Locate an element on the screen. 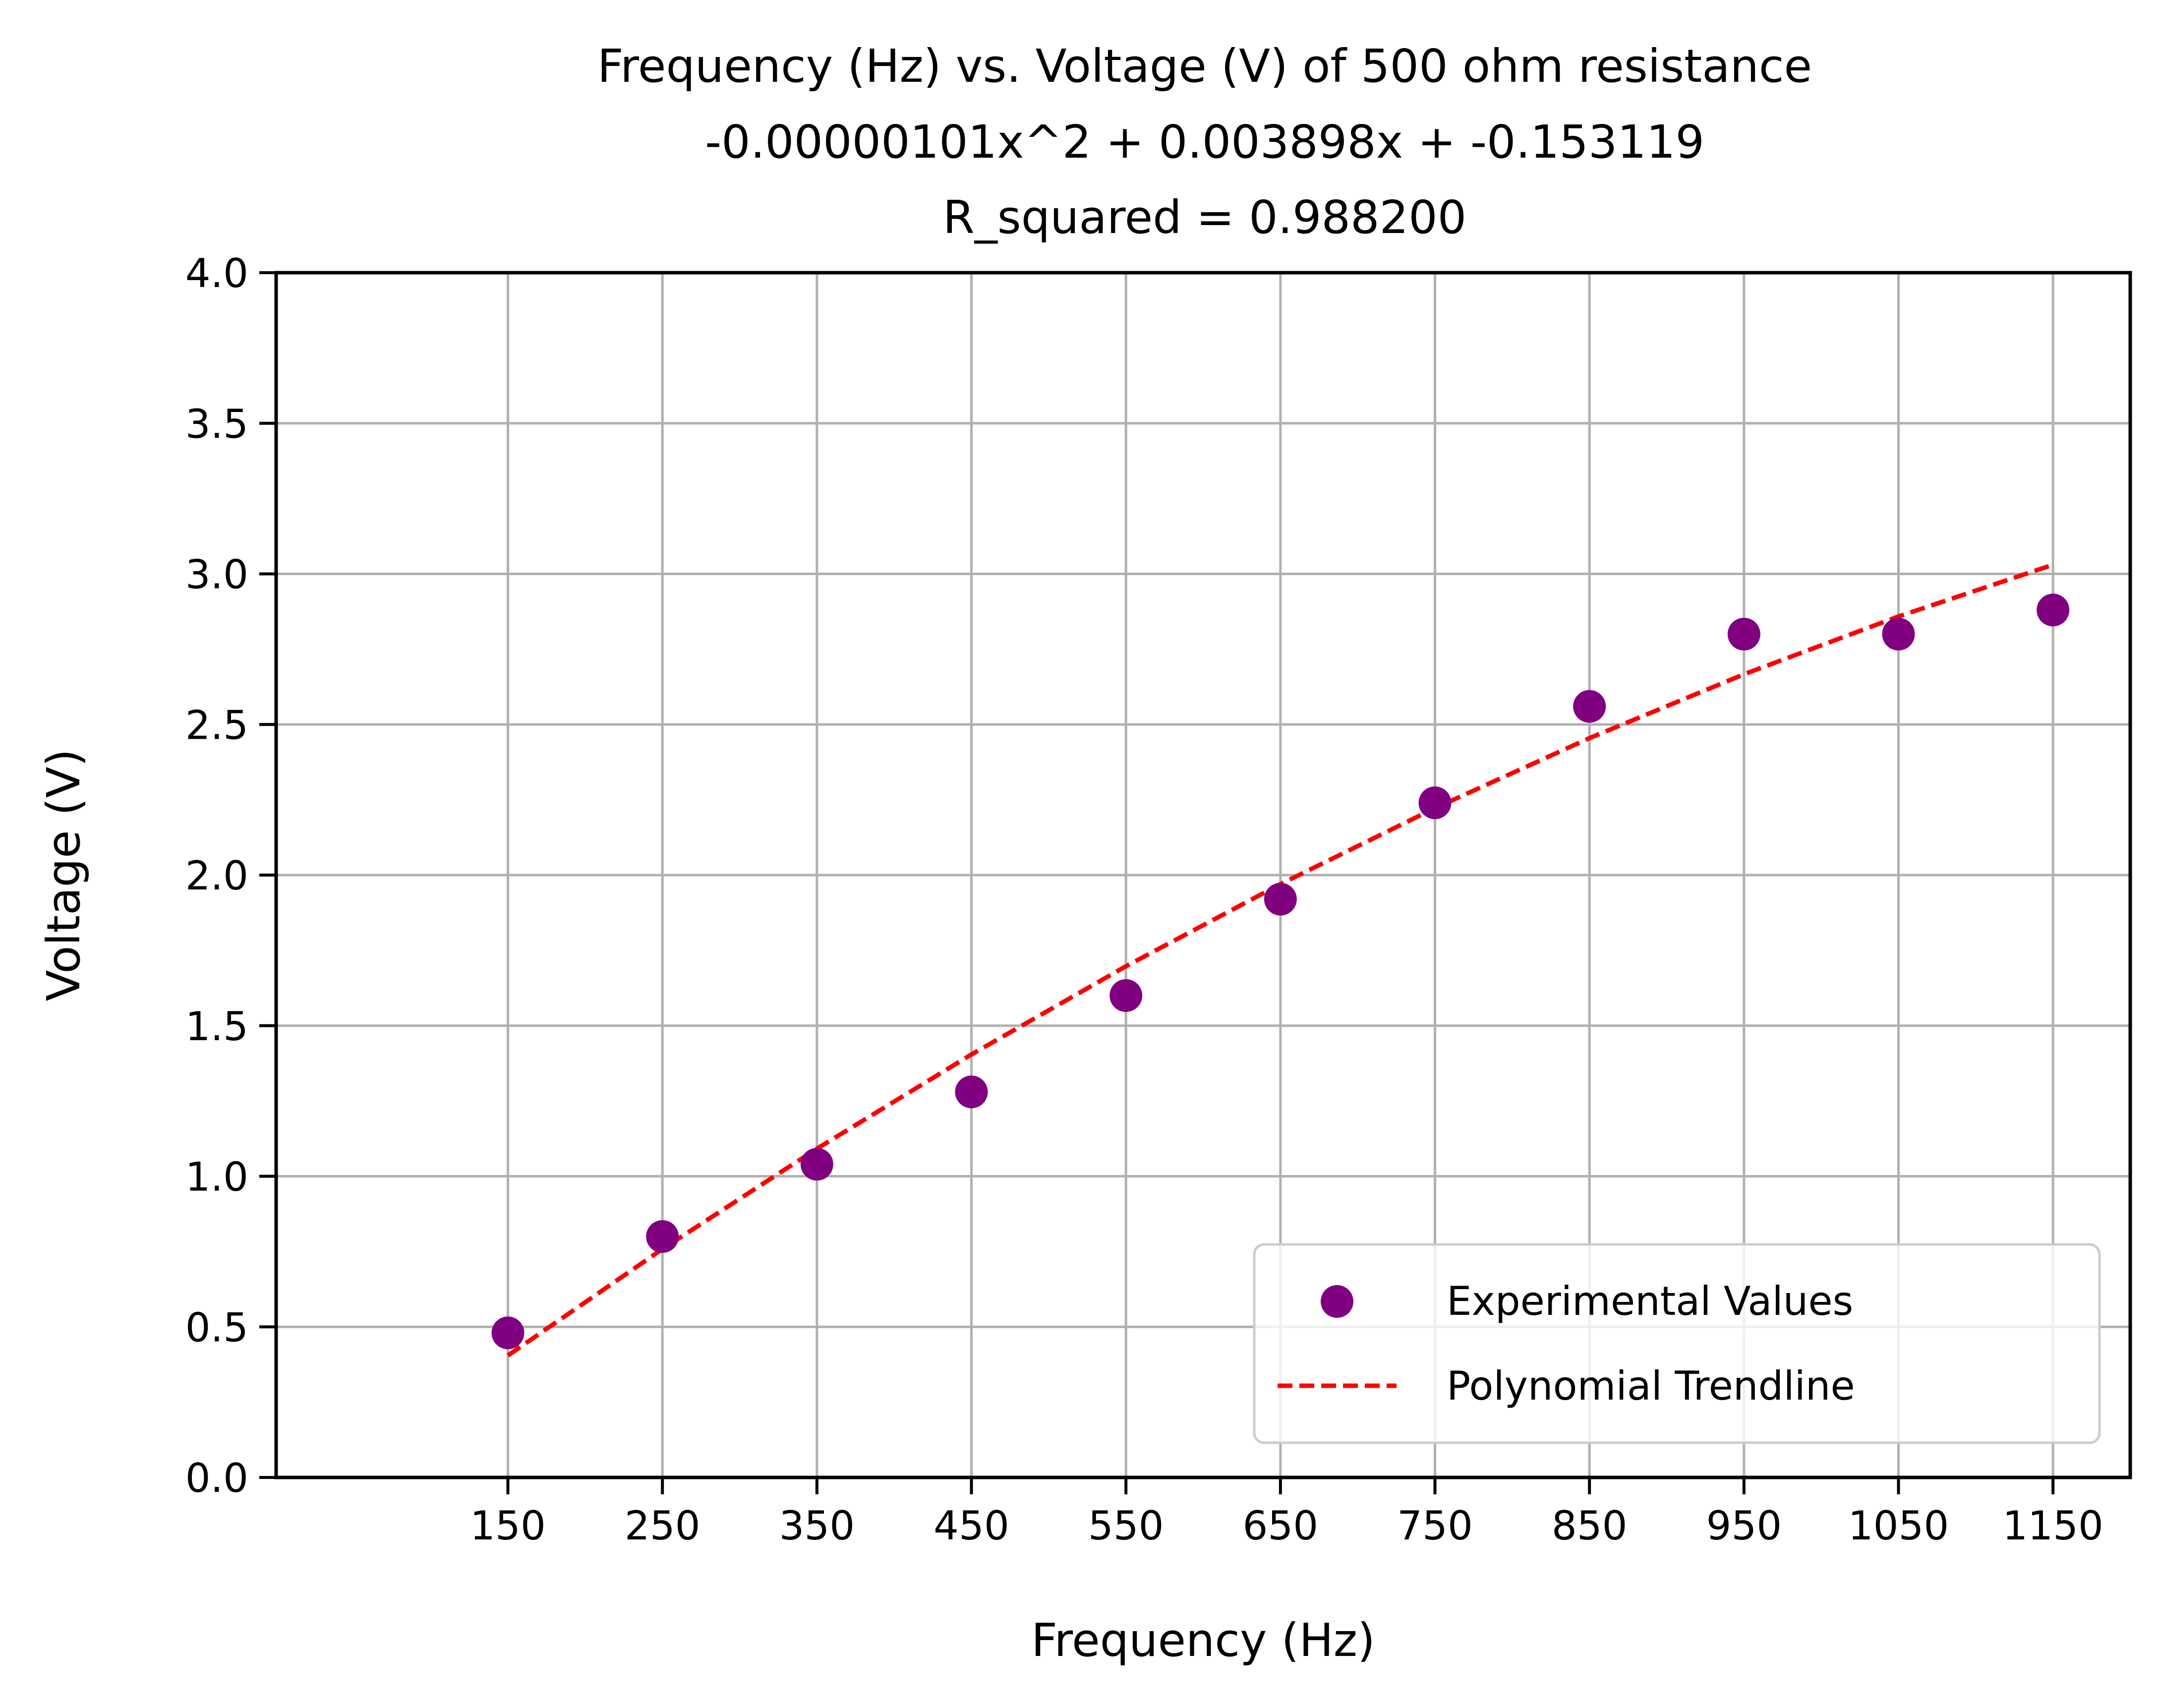 Image resolution: width=2159 pixels, height=1708 pixels. x-axis-ticks: 150 250 350 450 550 650 750 850 950 1050 1150 is located at coordinates (1286, 1513).